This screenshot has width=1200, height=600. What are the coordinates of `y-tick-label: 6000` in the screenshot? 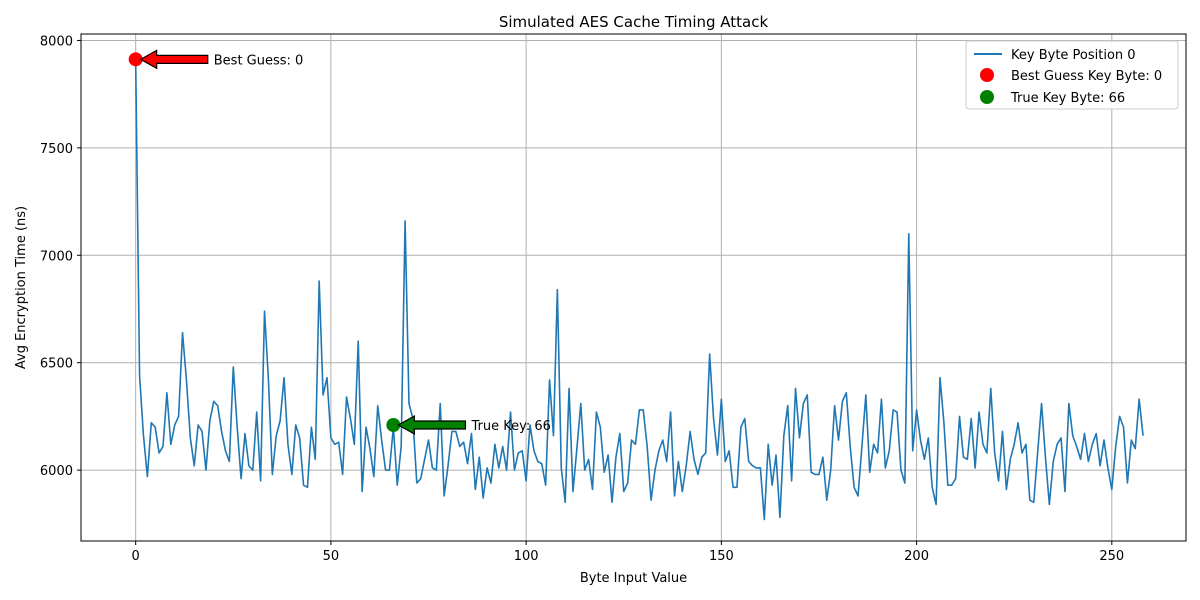 It's located at (56, 471).